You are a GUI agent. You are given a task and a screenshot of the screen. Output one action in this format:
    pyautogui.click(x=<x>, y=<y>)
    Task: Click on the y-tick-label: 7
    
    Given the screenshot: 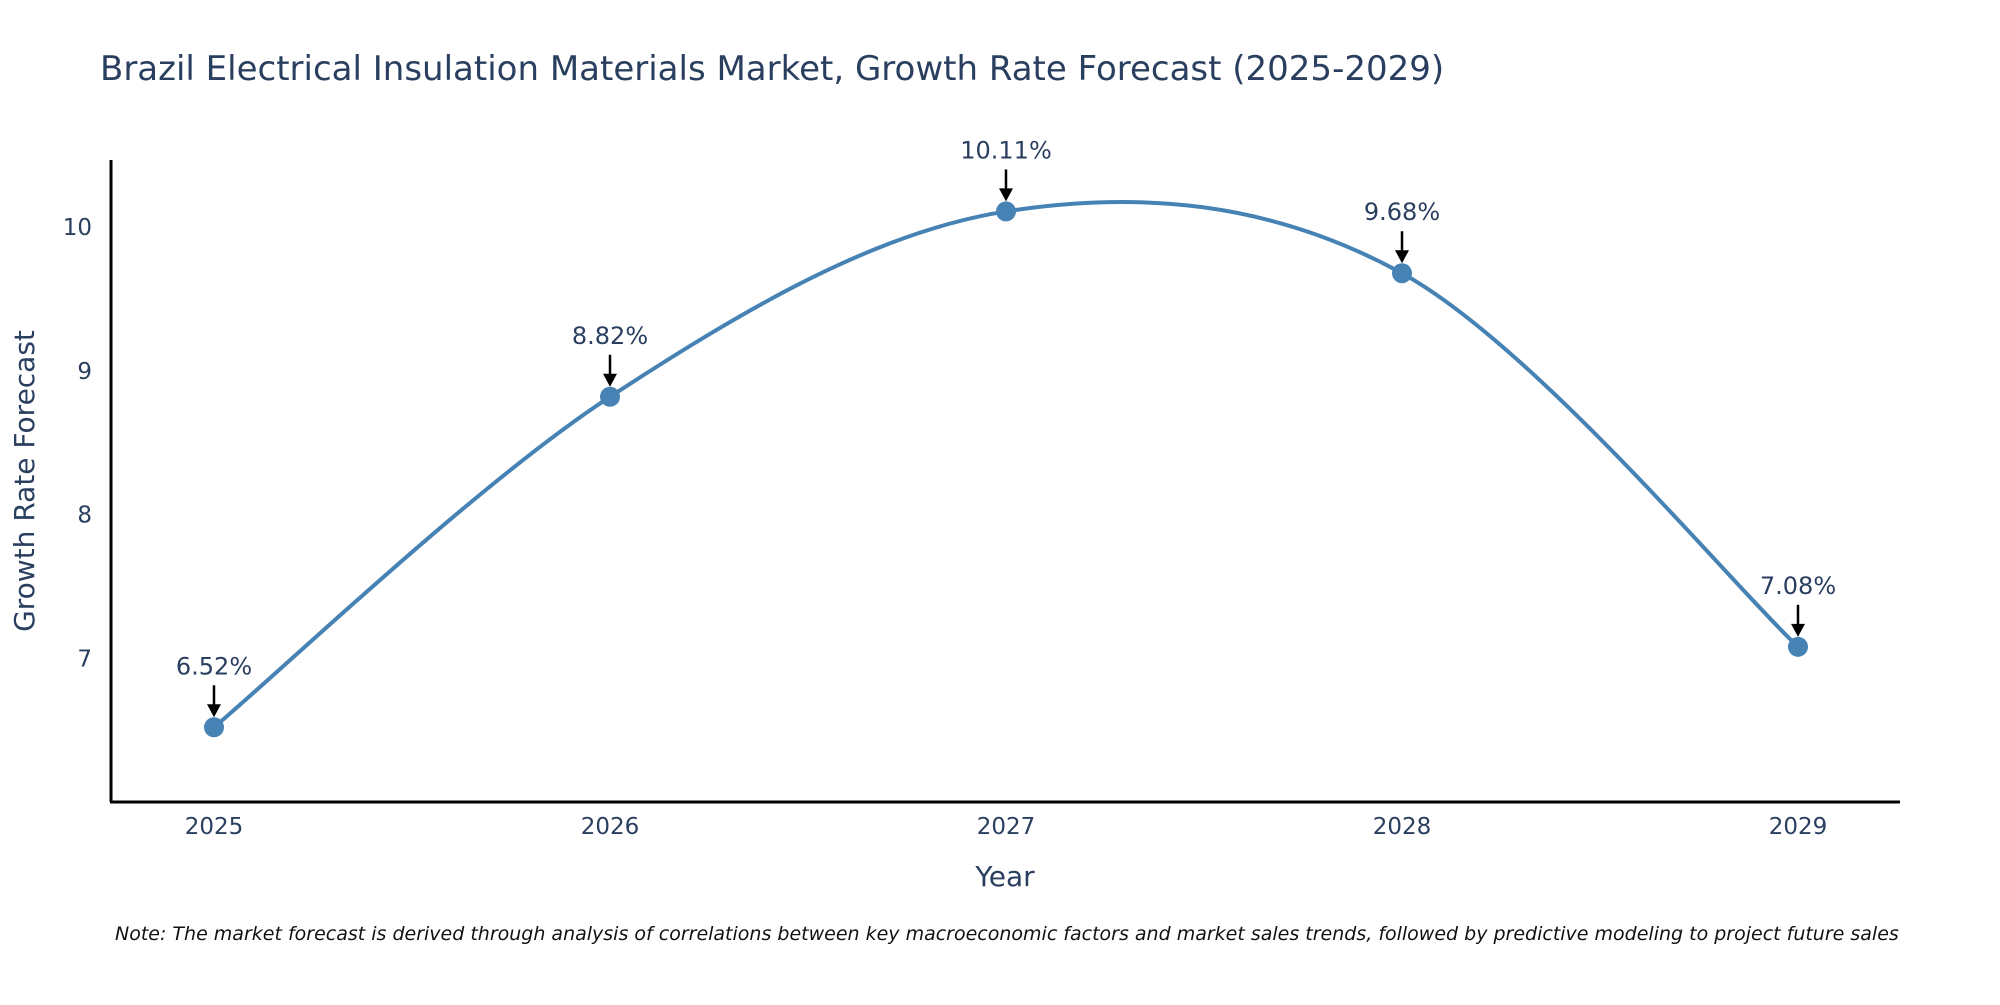 What is the action you would take?
    pyautogui.click(x=84, y=659)
    